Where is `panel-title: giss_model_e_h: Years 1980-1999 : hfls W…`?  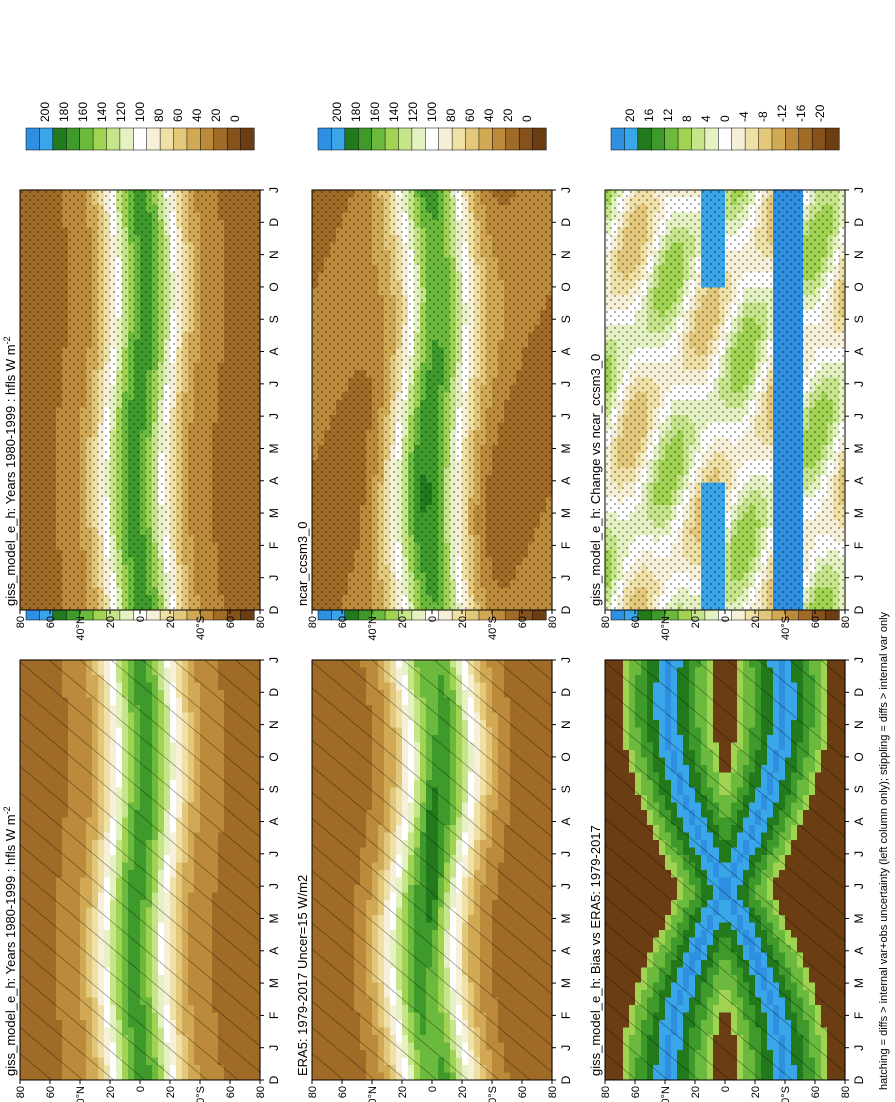
panel-title: giss_model_e_h: Years 1980-1999 : hfls W… is located at coordinates (10, 941).